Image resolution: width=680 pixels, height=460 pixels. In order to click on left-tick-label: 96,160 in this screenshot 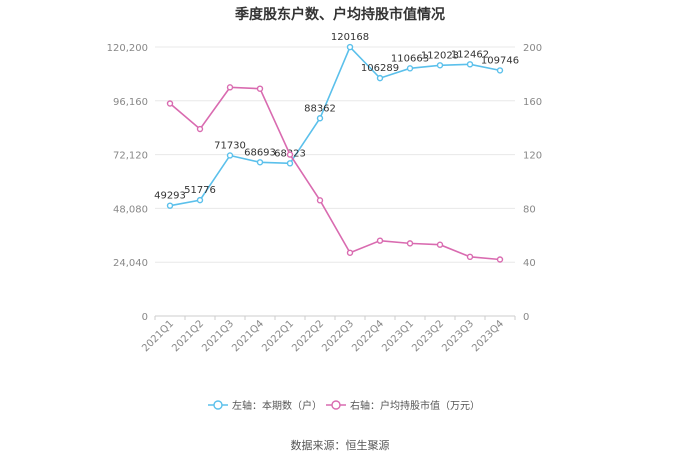, I will do `click(130, 102)`.